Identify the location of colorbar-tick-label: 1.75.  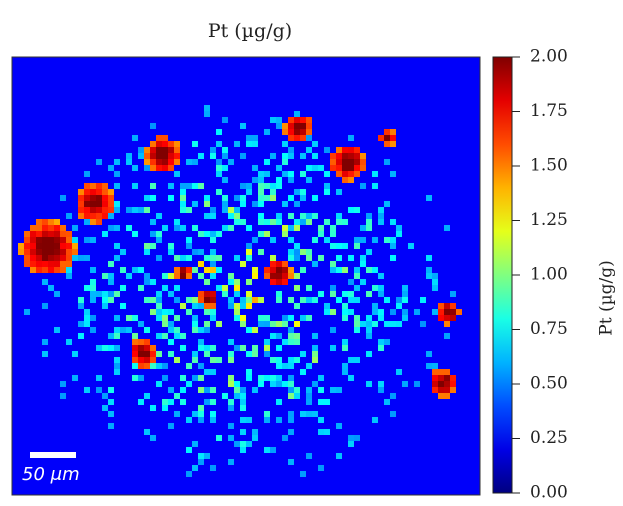
(549, 111).